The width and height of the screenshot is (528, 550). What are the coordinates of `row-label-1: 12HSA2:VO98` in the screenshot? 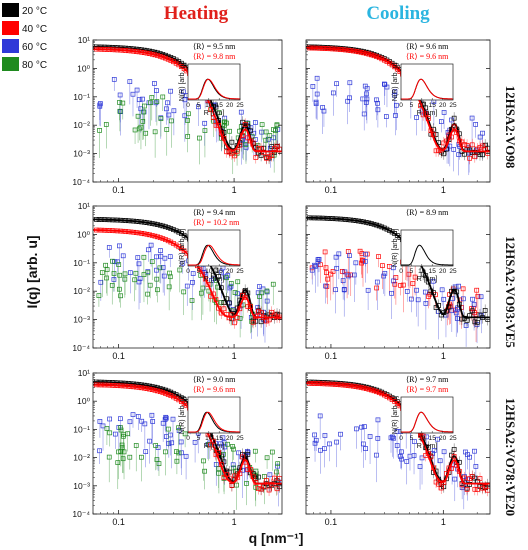 It's located at (510, 127).